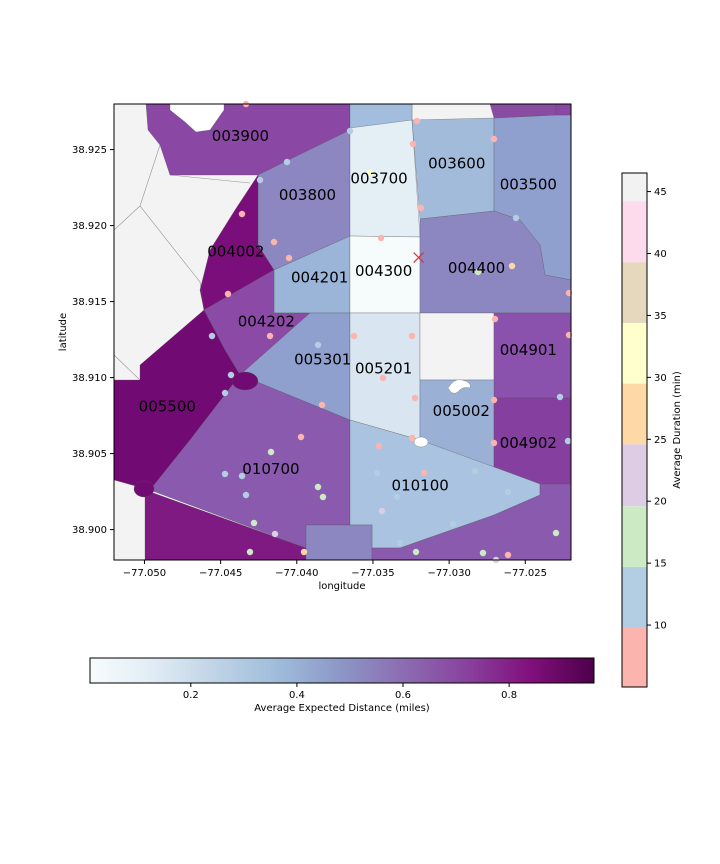 Image resolution: width=720 pixels, height=864 pixels. Describe the element at coordinates (372, 573) in the screenshot. I see `x-tick-label: −77.035` at that location.